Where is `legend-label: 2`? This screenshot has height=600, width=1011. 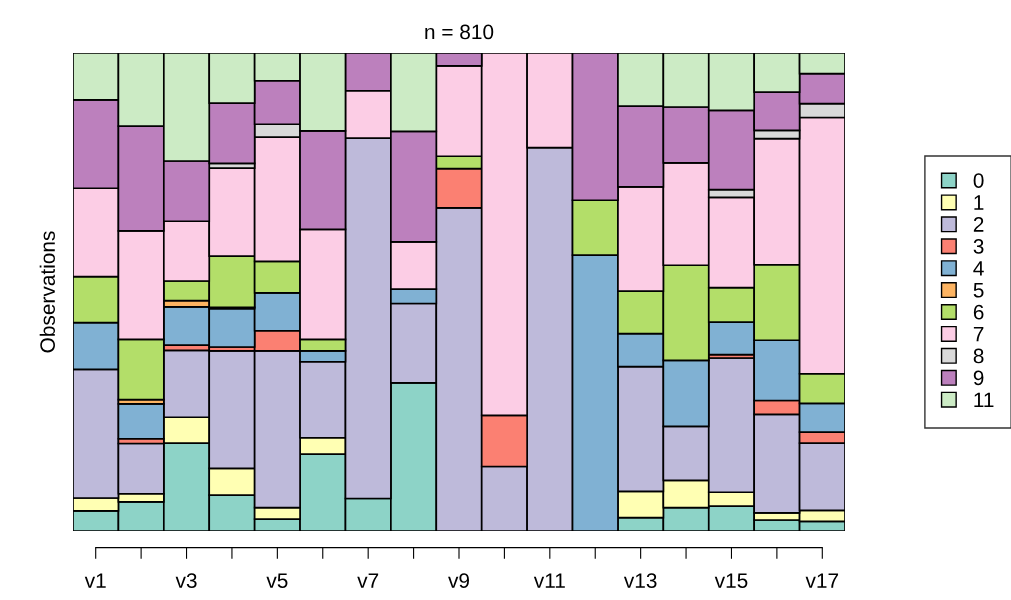
legend-label: 2 is located at coordinates (978, 224).